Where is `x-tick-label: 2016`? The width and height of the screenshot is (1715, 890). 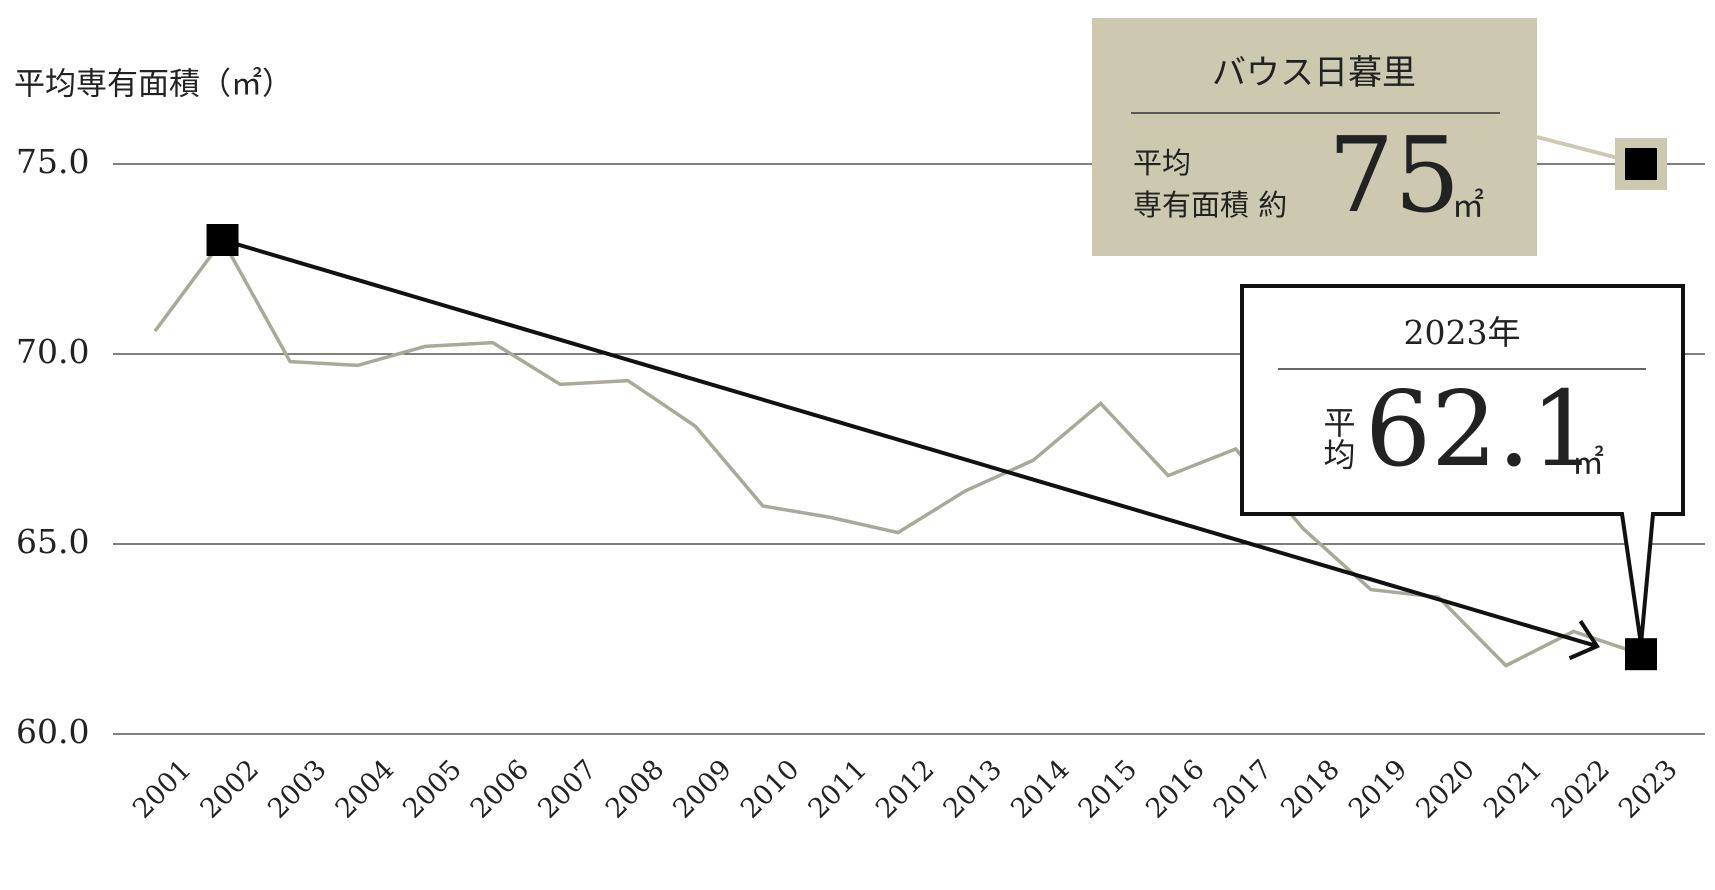
x-tick-label: 2016 is located at coordinates (1175, 789).